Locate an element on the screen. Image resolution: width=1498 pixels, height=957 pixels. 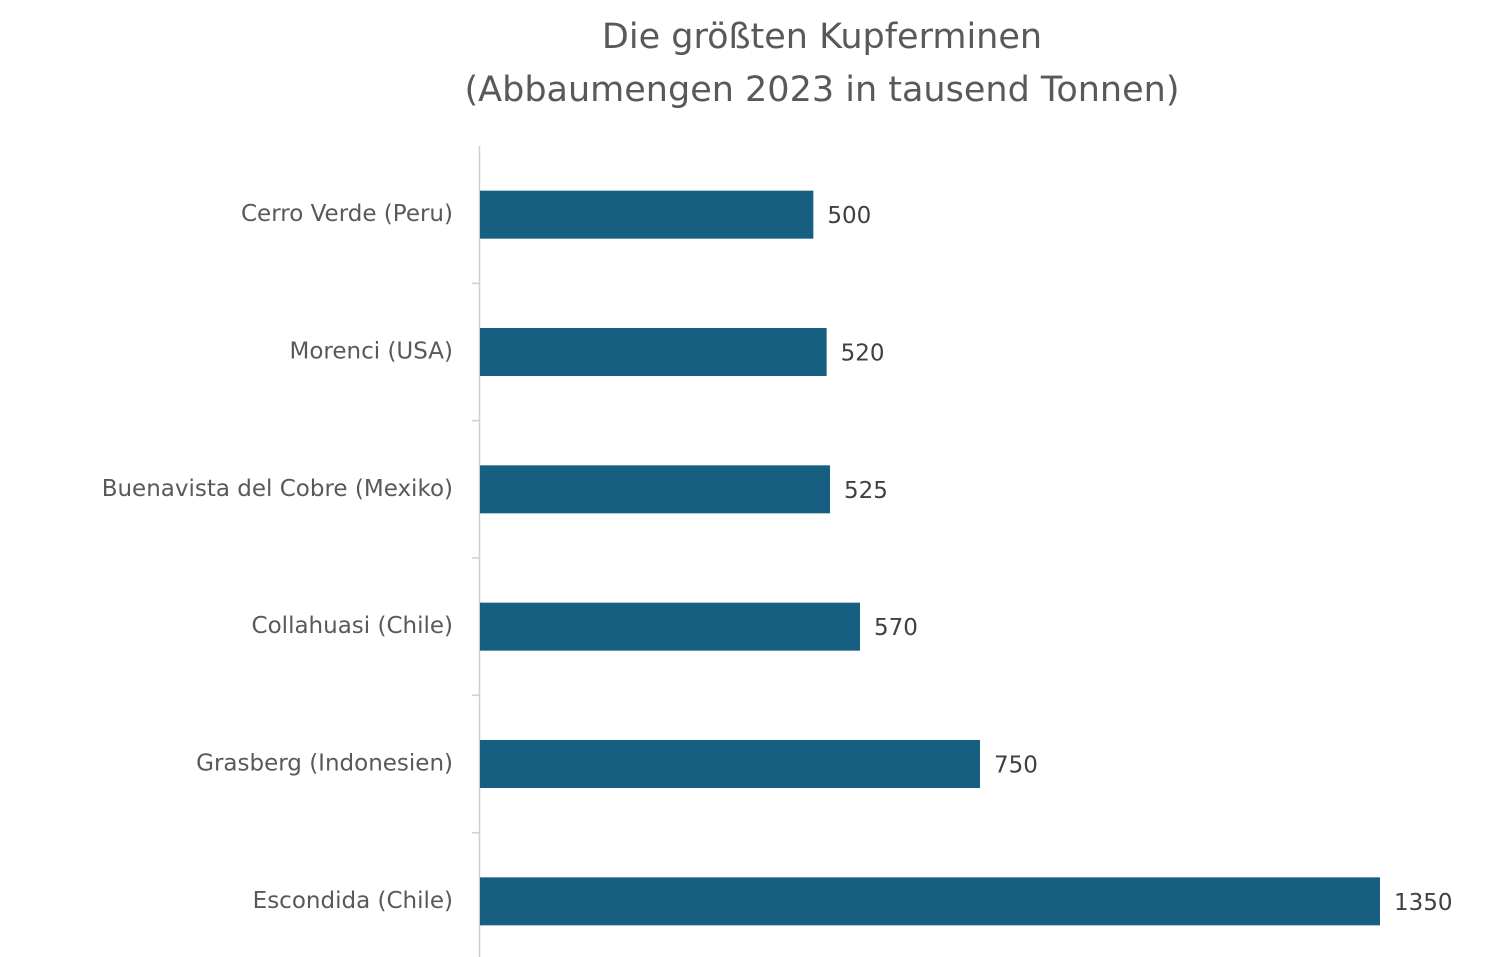
data-label: 750 is located at coordinates (1016, 766).